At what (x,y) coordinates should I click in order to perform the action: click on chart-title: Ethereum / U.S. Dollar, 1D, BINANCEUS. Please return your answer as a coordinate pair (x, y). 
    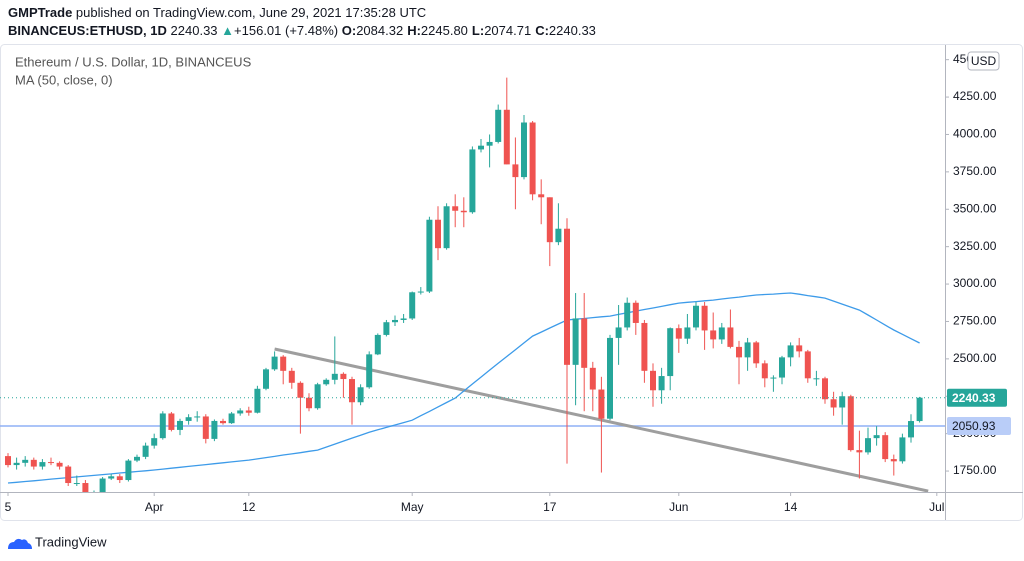
    Looking at the image, I should click on (133, 61).